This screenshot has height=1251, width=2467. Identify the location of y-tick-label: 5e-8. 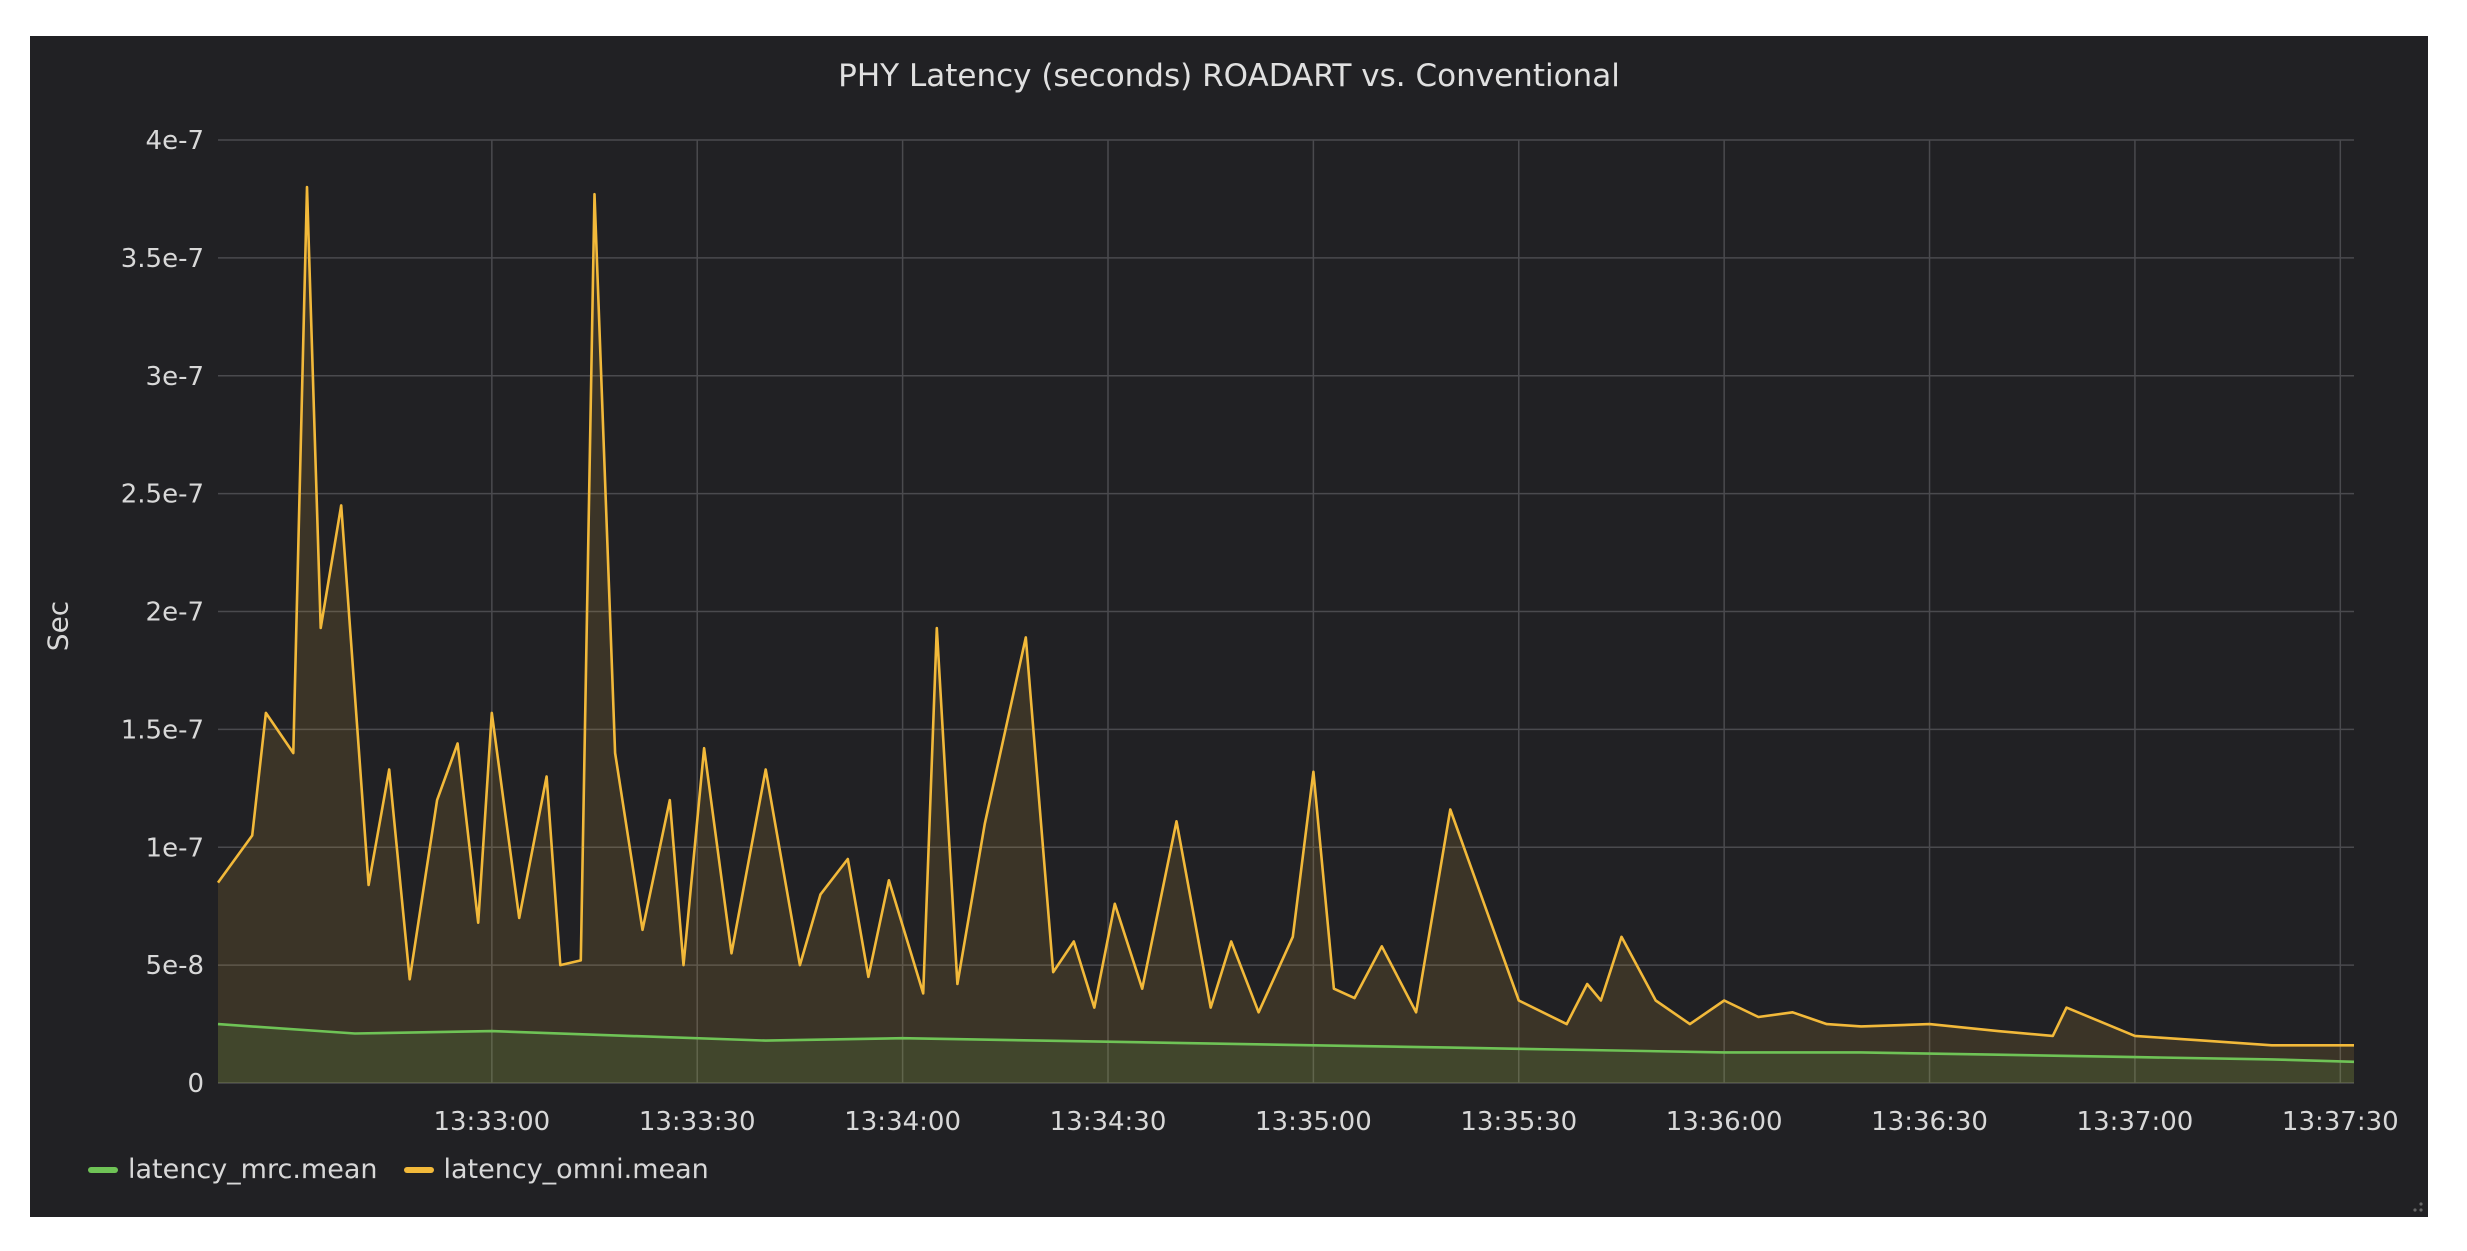
(175, 966).